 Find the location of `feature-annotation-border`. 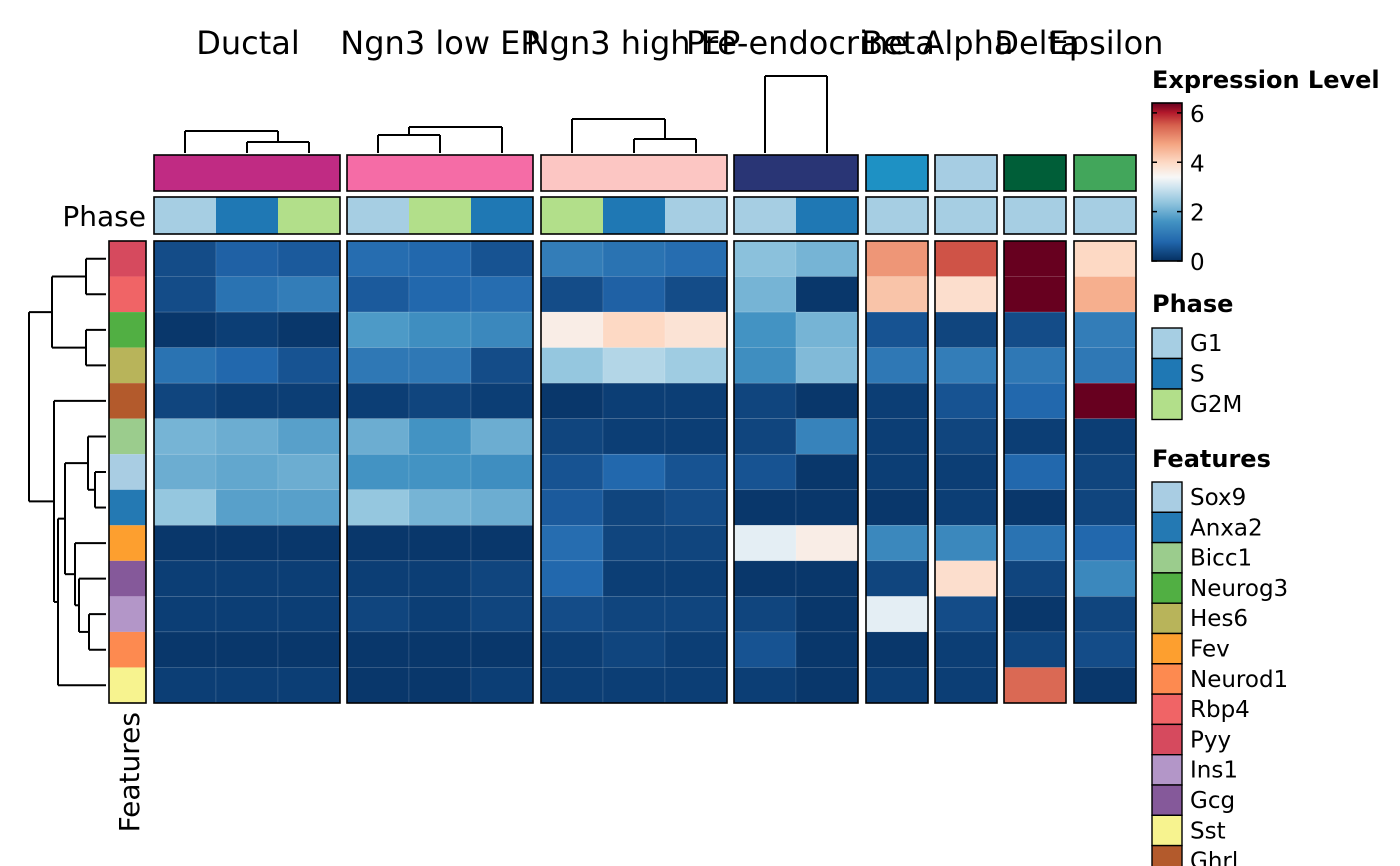

feature-annotation-border is located at coordinates (127, 472).